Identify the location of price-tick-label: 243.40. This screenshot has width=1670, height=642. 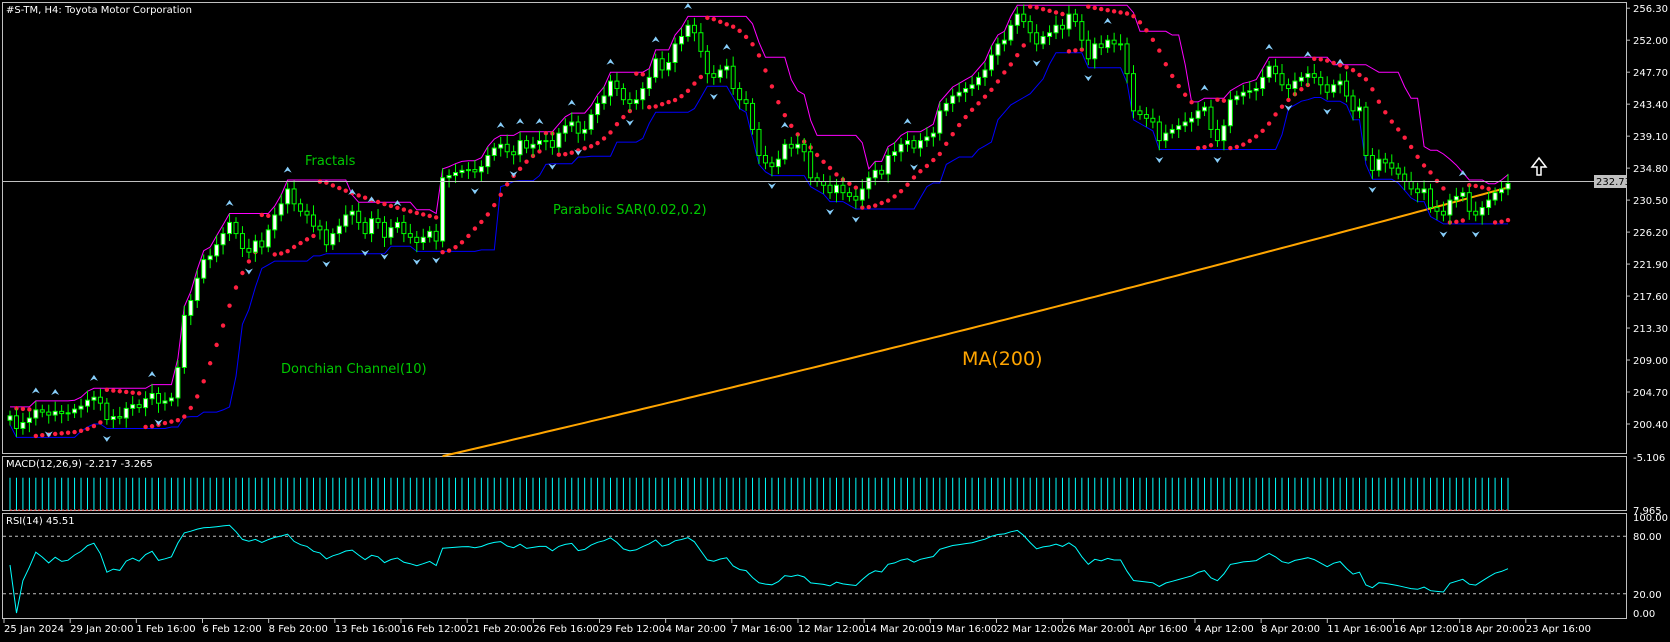
(1650, 105).